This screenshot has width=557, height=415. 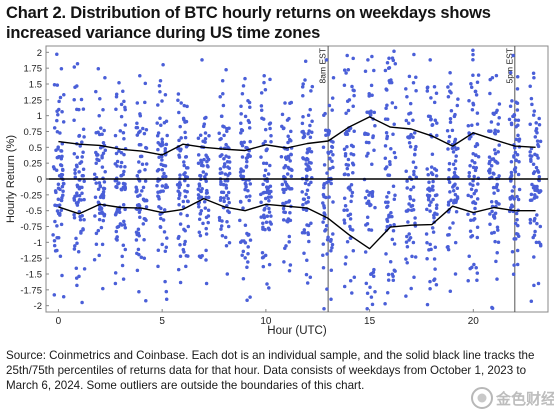 What do you see at coordinates (34, 275) in the screenshot?
I see `y-tick-label: -1.5` at bounding box center [34, 275].